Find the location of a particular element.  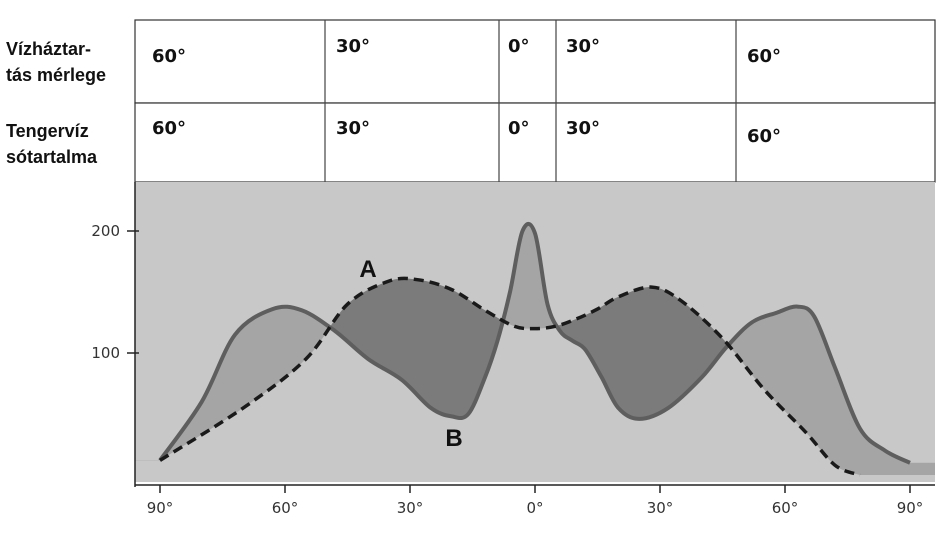

row-label-water-balance: Vízháztar- tás mérlege is located at coordinates (71, 62).